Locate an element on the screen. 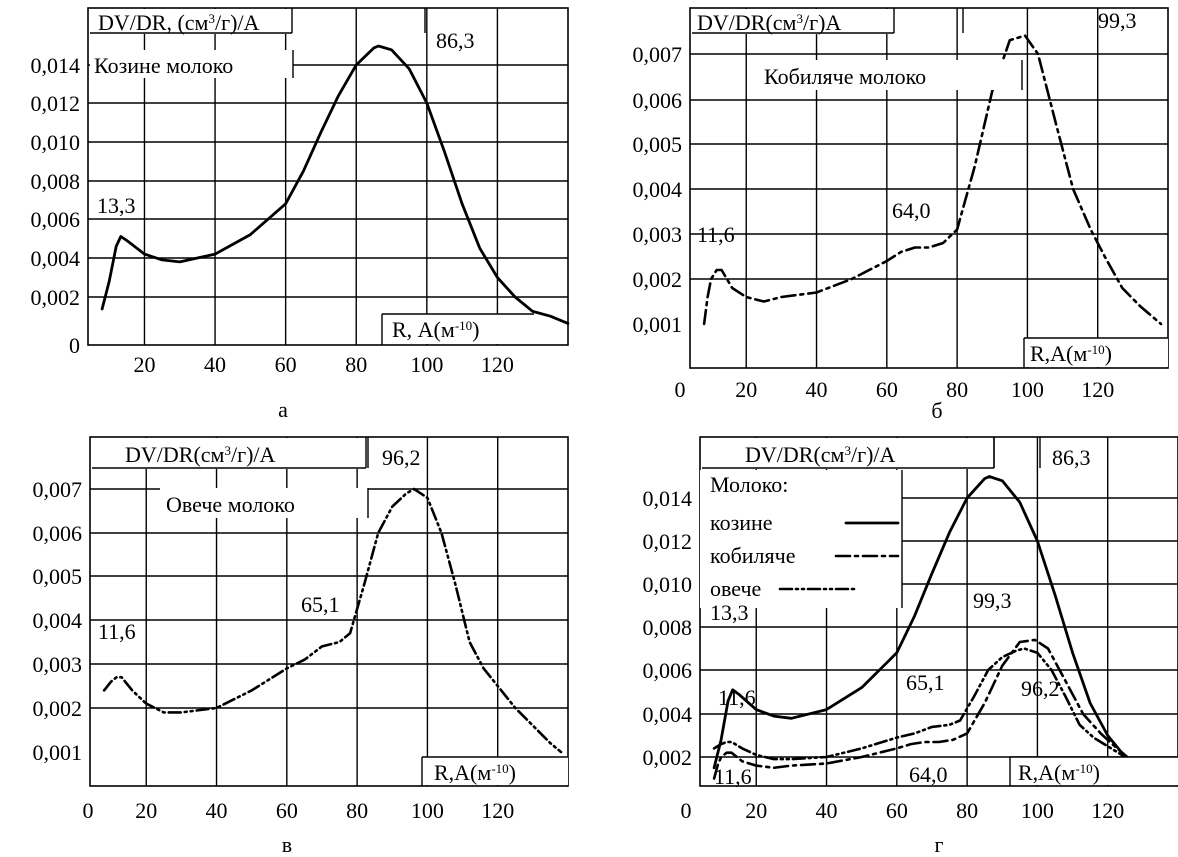 This screenshot has width=1178, height=857. series-line-кобиляче is located at coordinates (942, 709).